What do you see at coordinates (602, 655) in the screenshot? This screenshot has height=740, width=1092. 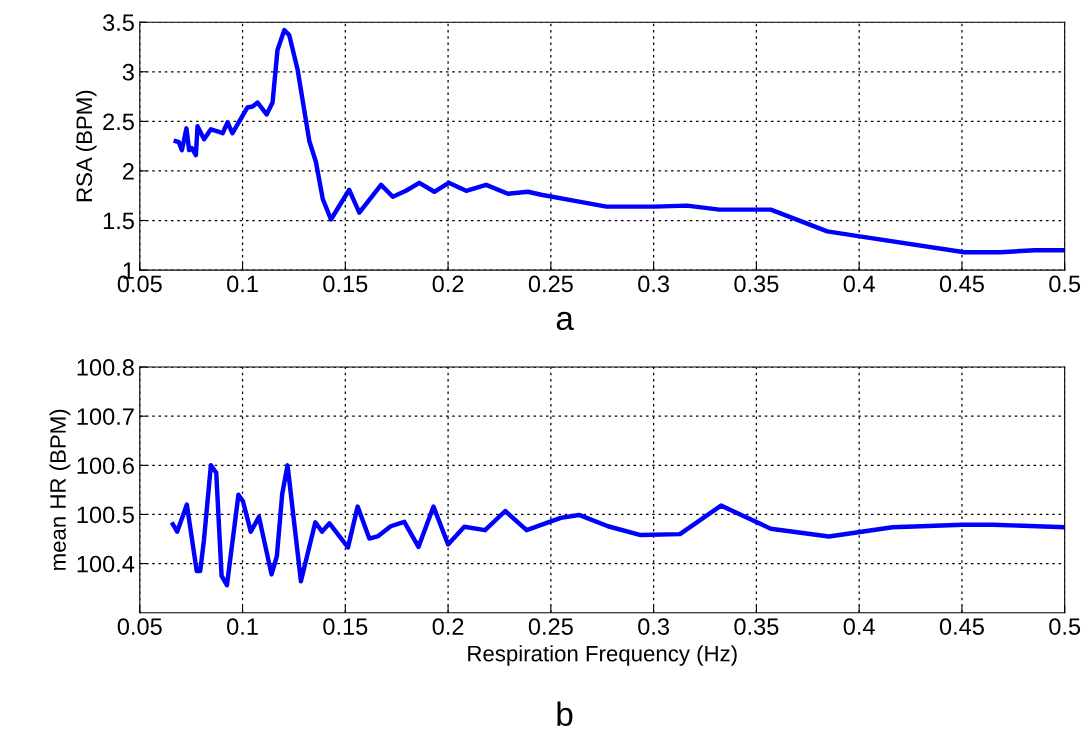 I see `x-axis-title: Respiration Frequency (Hz)` at bounding box center [602, 655].